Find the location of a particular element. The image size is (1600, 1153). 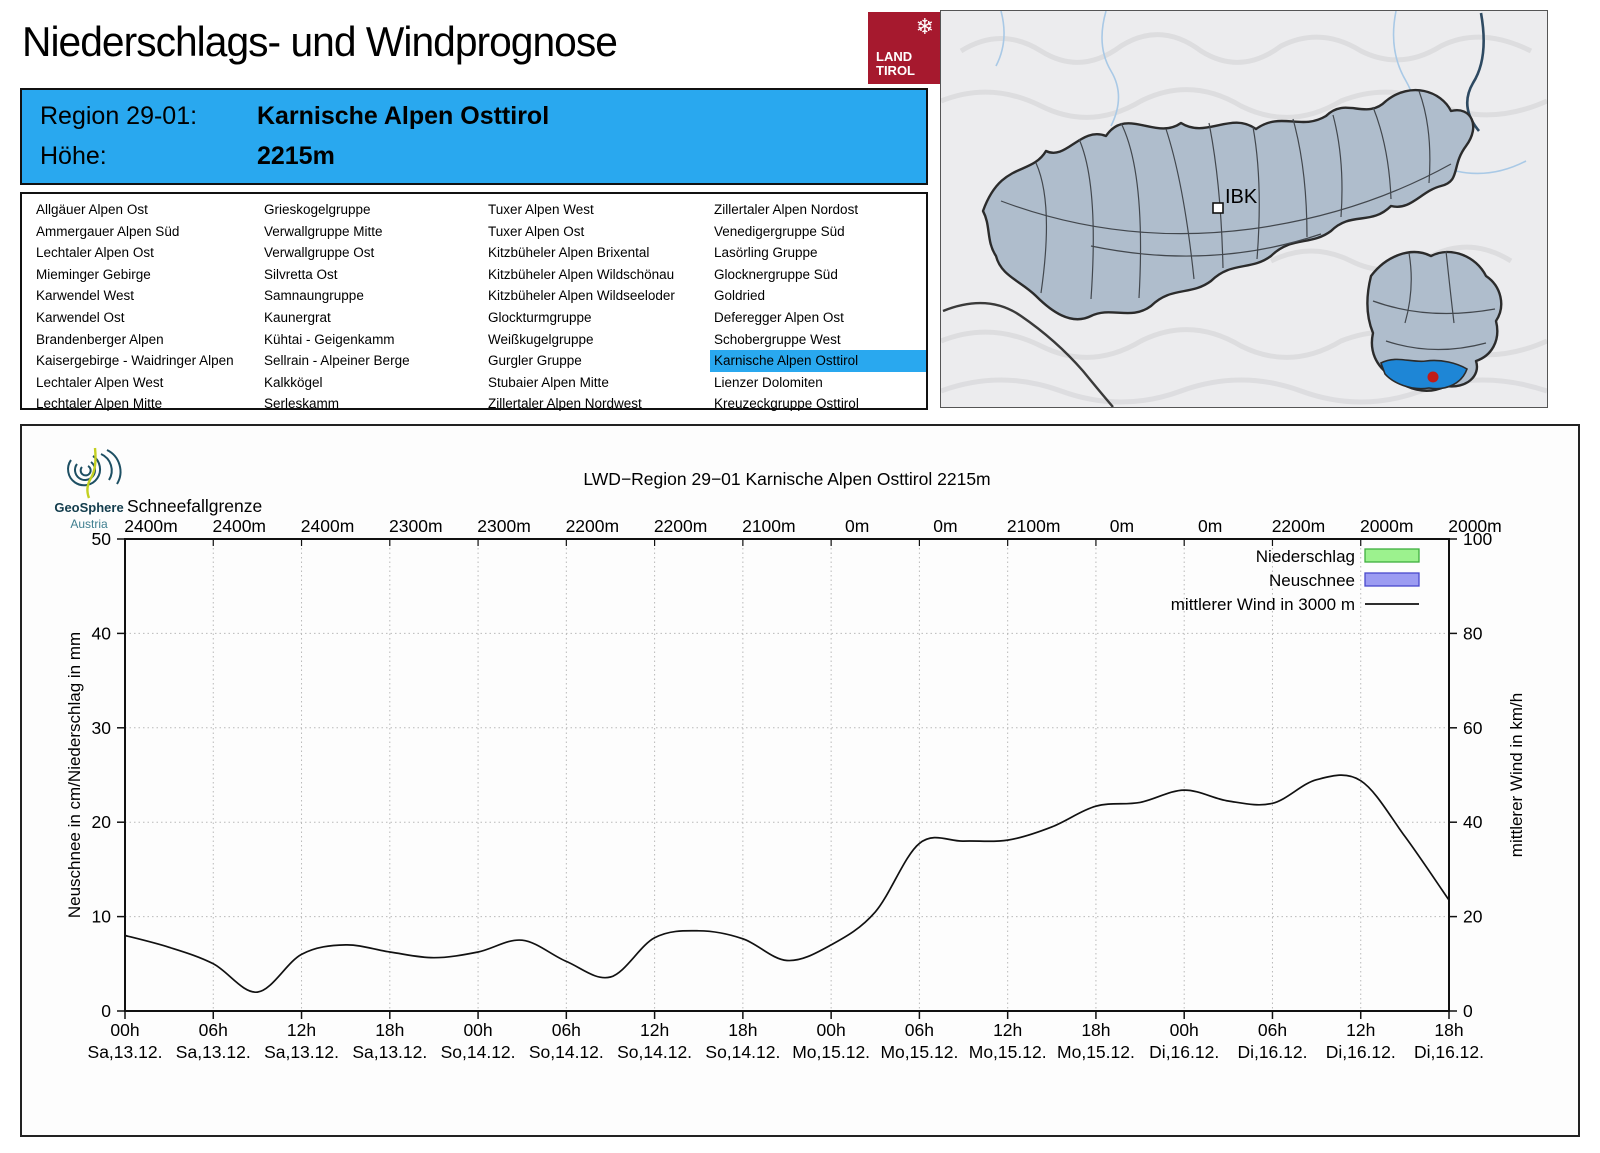

region-list-item: Kitzbüheler Alpen Brixental is located at coordinates (569, 253).